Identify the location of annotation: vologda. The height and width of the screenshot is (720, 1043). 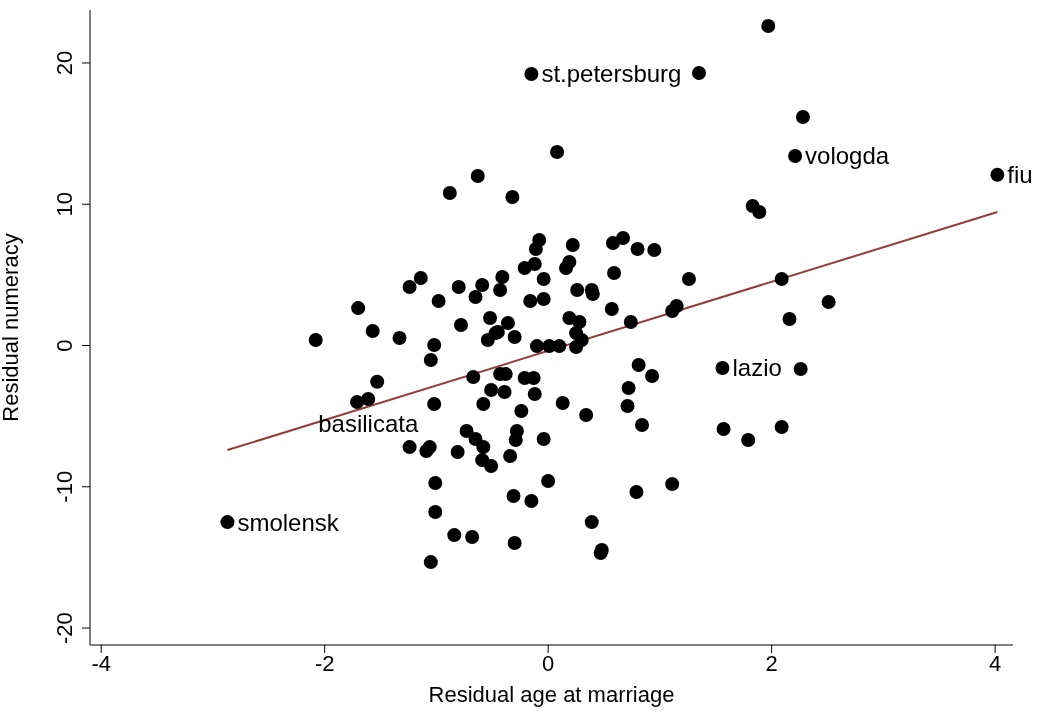
(847, 156).